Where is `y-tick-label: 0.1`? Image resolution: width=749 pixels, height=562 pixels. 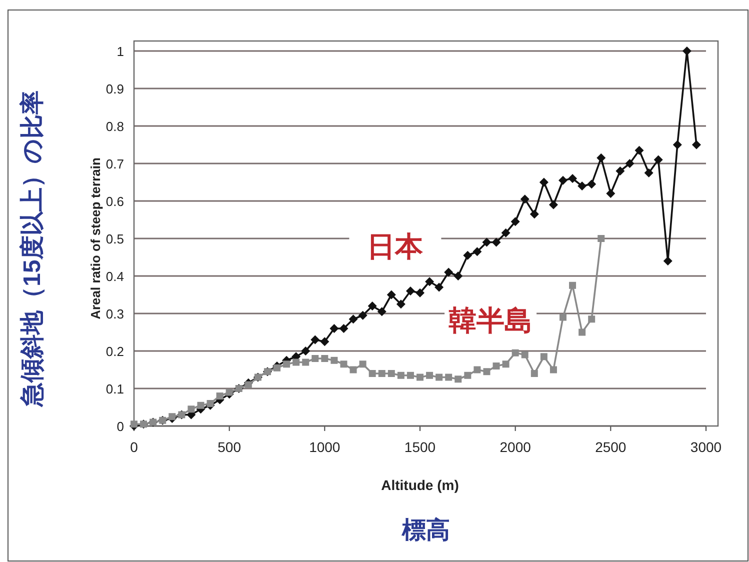
y-tick-label: 0.1 is located at coordinates (115, 389).